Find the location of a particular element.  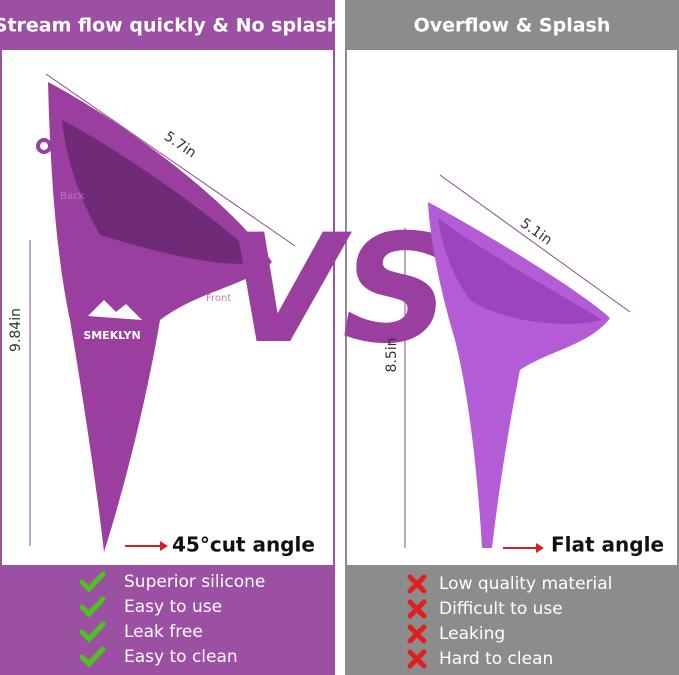

feature: Easy to clean is located at coordinates (181, 657).